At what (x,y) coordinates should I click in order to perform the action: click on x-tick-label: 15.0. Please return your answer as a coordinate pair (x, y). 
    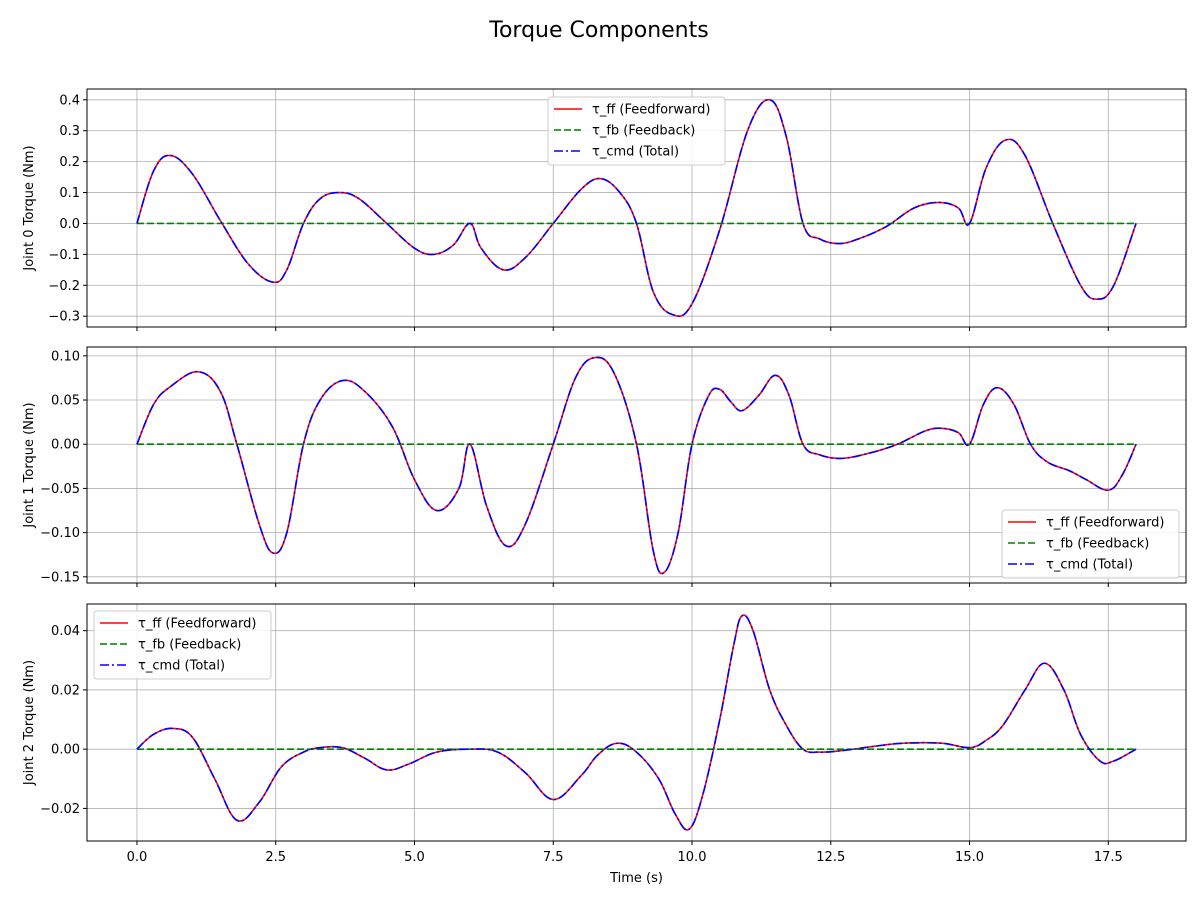
    Looking at the image, I should click on (969, 857).